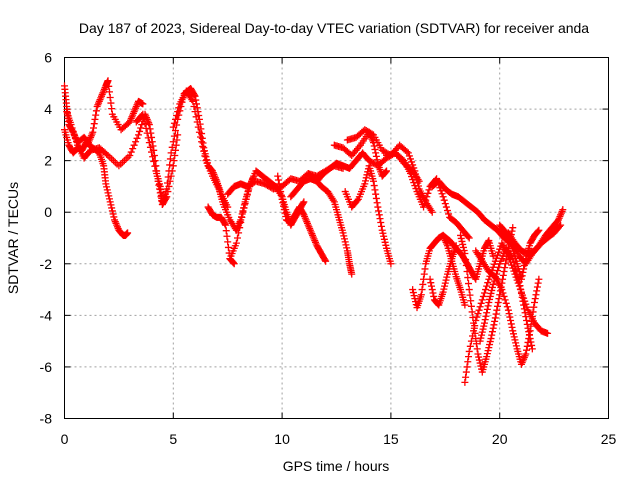  Describe the element at coordinates (500, 439) in the screenshot. I see `x-tick-label: 20` at that location.